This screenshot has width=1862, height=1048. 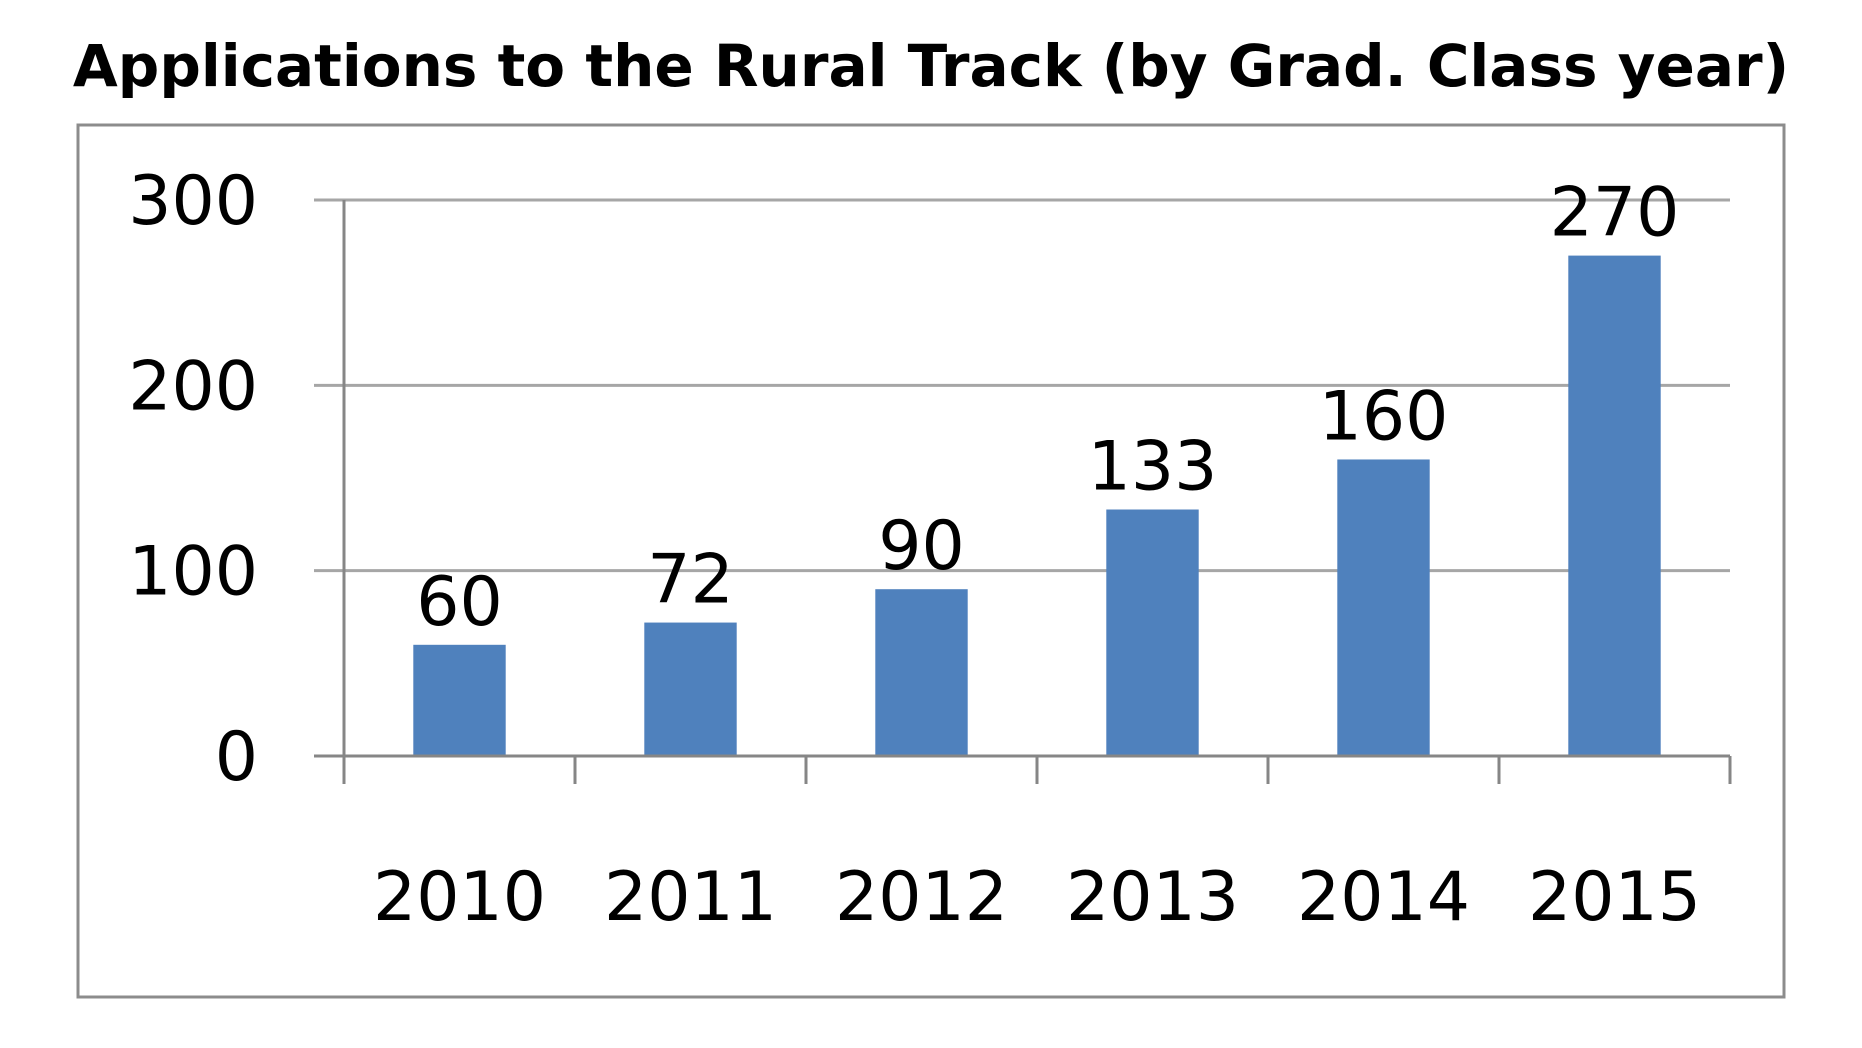 What do you see at coordinates (1152, 897) in the screenshot?
I see `x-tick-label: 2013` at bounding box center [1152, 897].